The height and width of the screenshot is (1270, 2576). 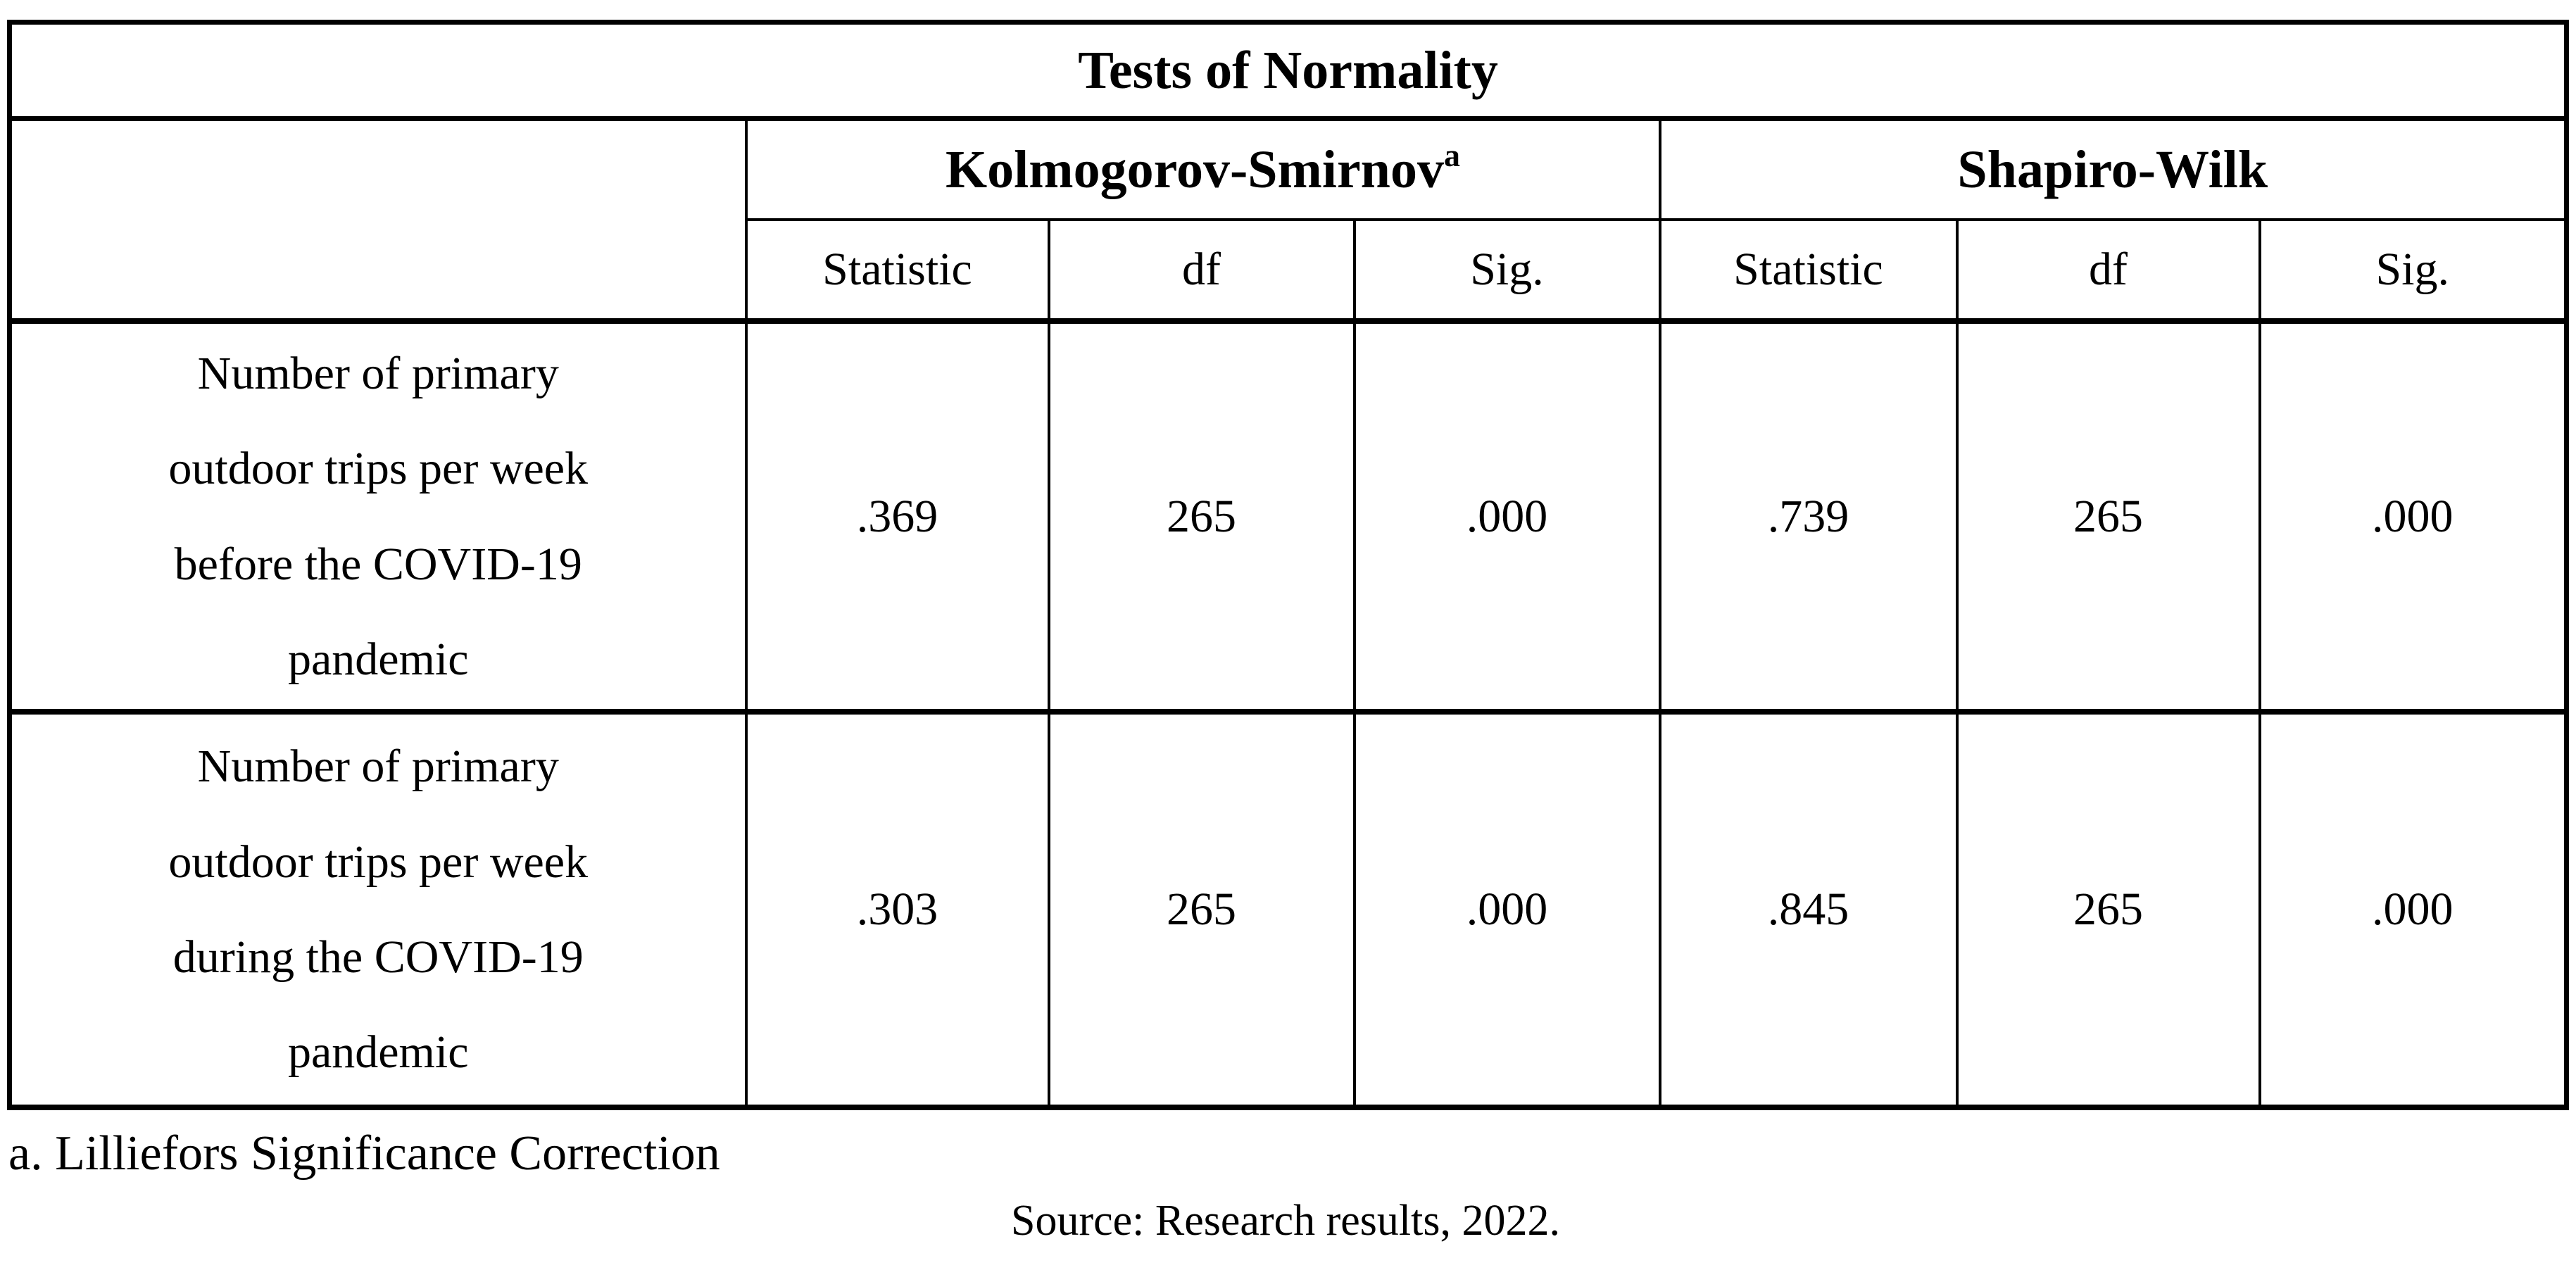 I want to click on group-header-kolmogorov-smirnov-label: Kolmogorov-Smirnov, so click(x=1194, y=169).